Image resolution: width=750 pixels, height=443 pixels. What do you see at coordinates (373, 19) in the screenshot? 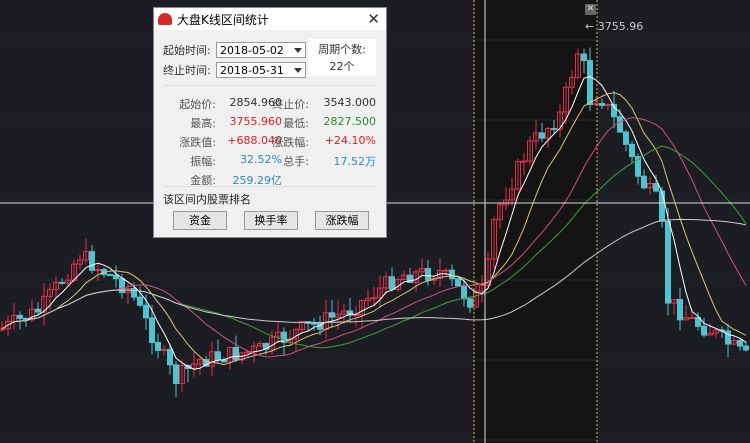
I see `close-icon: ✕` at bounding box center [373, 19].